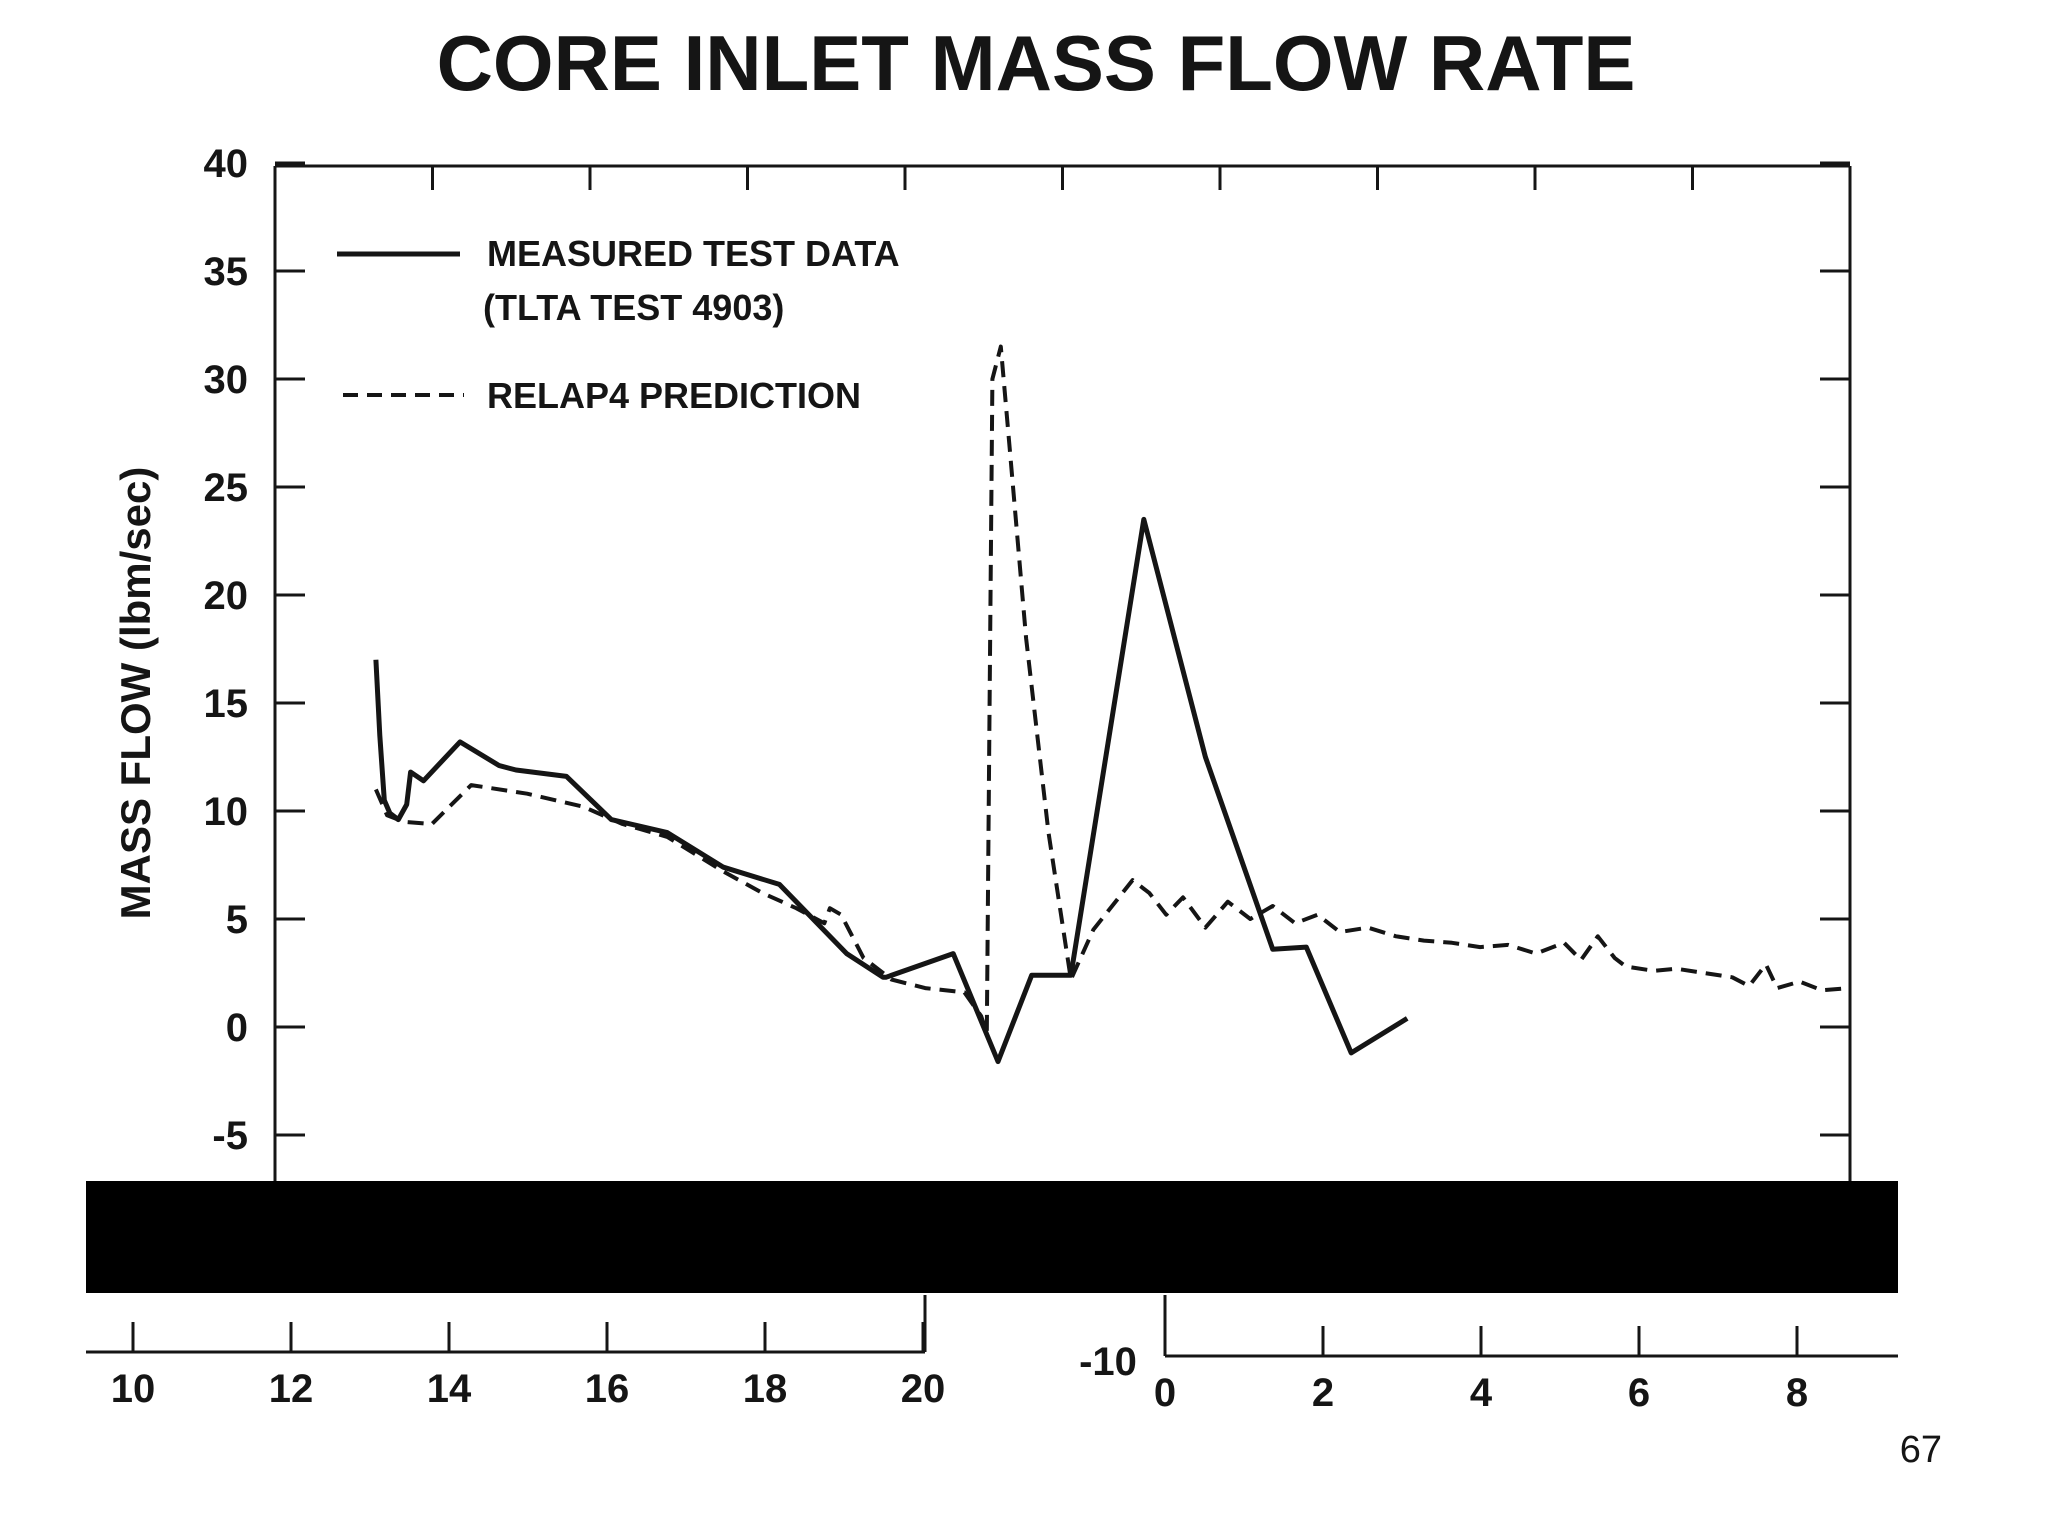 The width and height of the screenshot is (2048, 1536). I want to click on y-tick-label: 0, so click(237, 1028).